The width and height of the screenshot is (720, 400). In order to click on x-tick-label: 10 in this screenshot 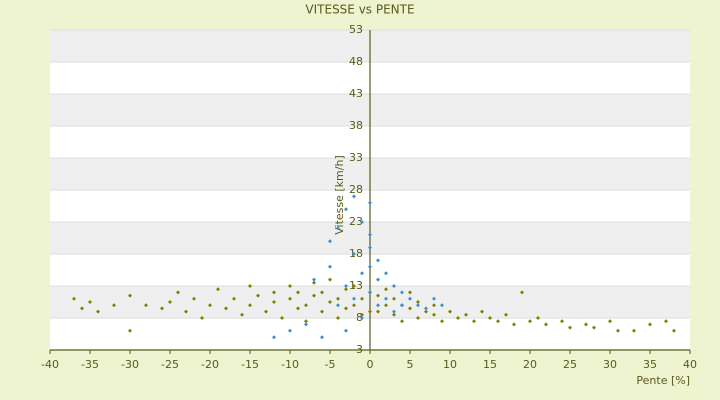, I will do `click(450, 364)`.